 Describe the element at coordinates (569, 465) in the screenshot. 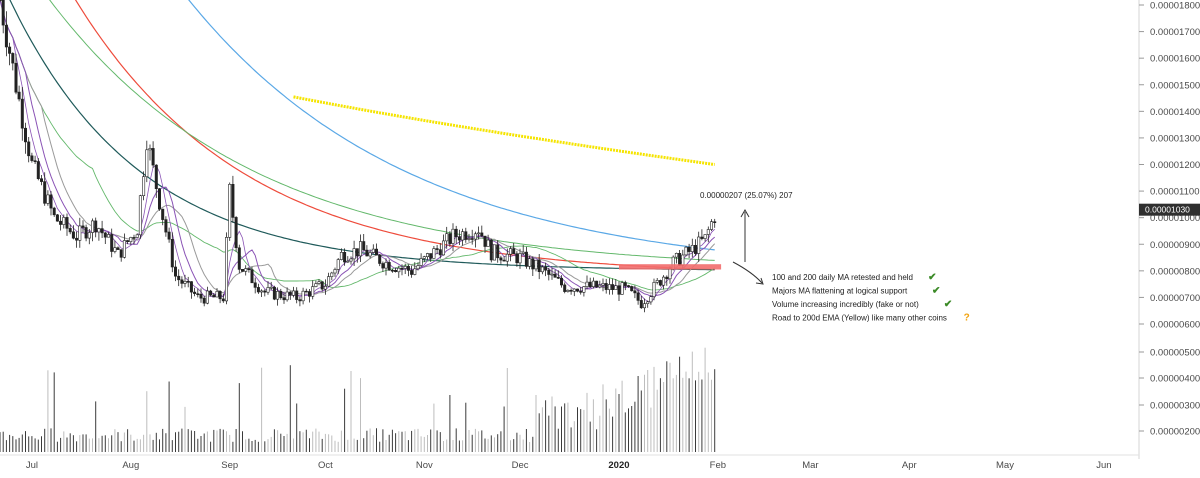

I see `time-scale: Jul Aug Sep Oct Nov Dec 2020 Feb Mar Apr May Jun` at that location.